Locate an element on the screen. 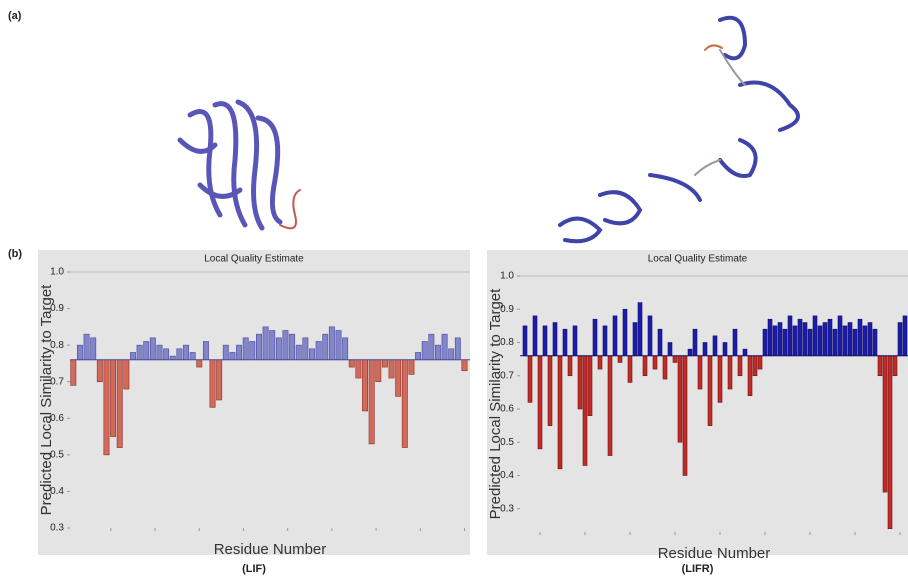 The image size is (908, 578). x-tick-label: 450 is located at coordinates (720, 542).